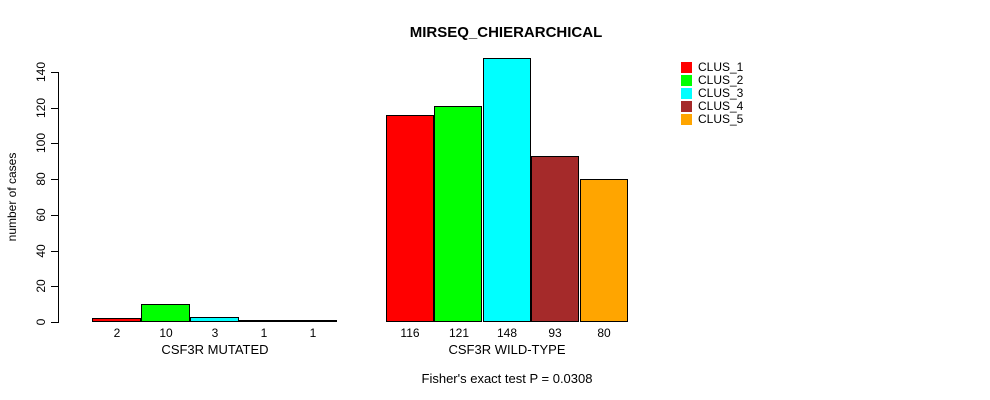 The width and height of the screenshot is (990, 400). What do you see at coordinates (166, 333) in the screenshot?
I see `bar-value-label: 10` at bounding box center [166, 333].